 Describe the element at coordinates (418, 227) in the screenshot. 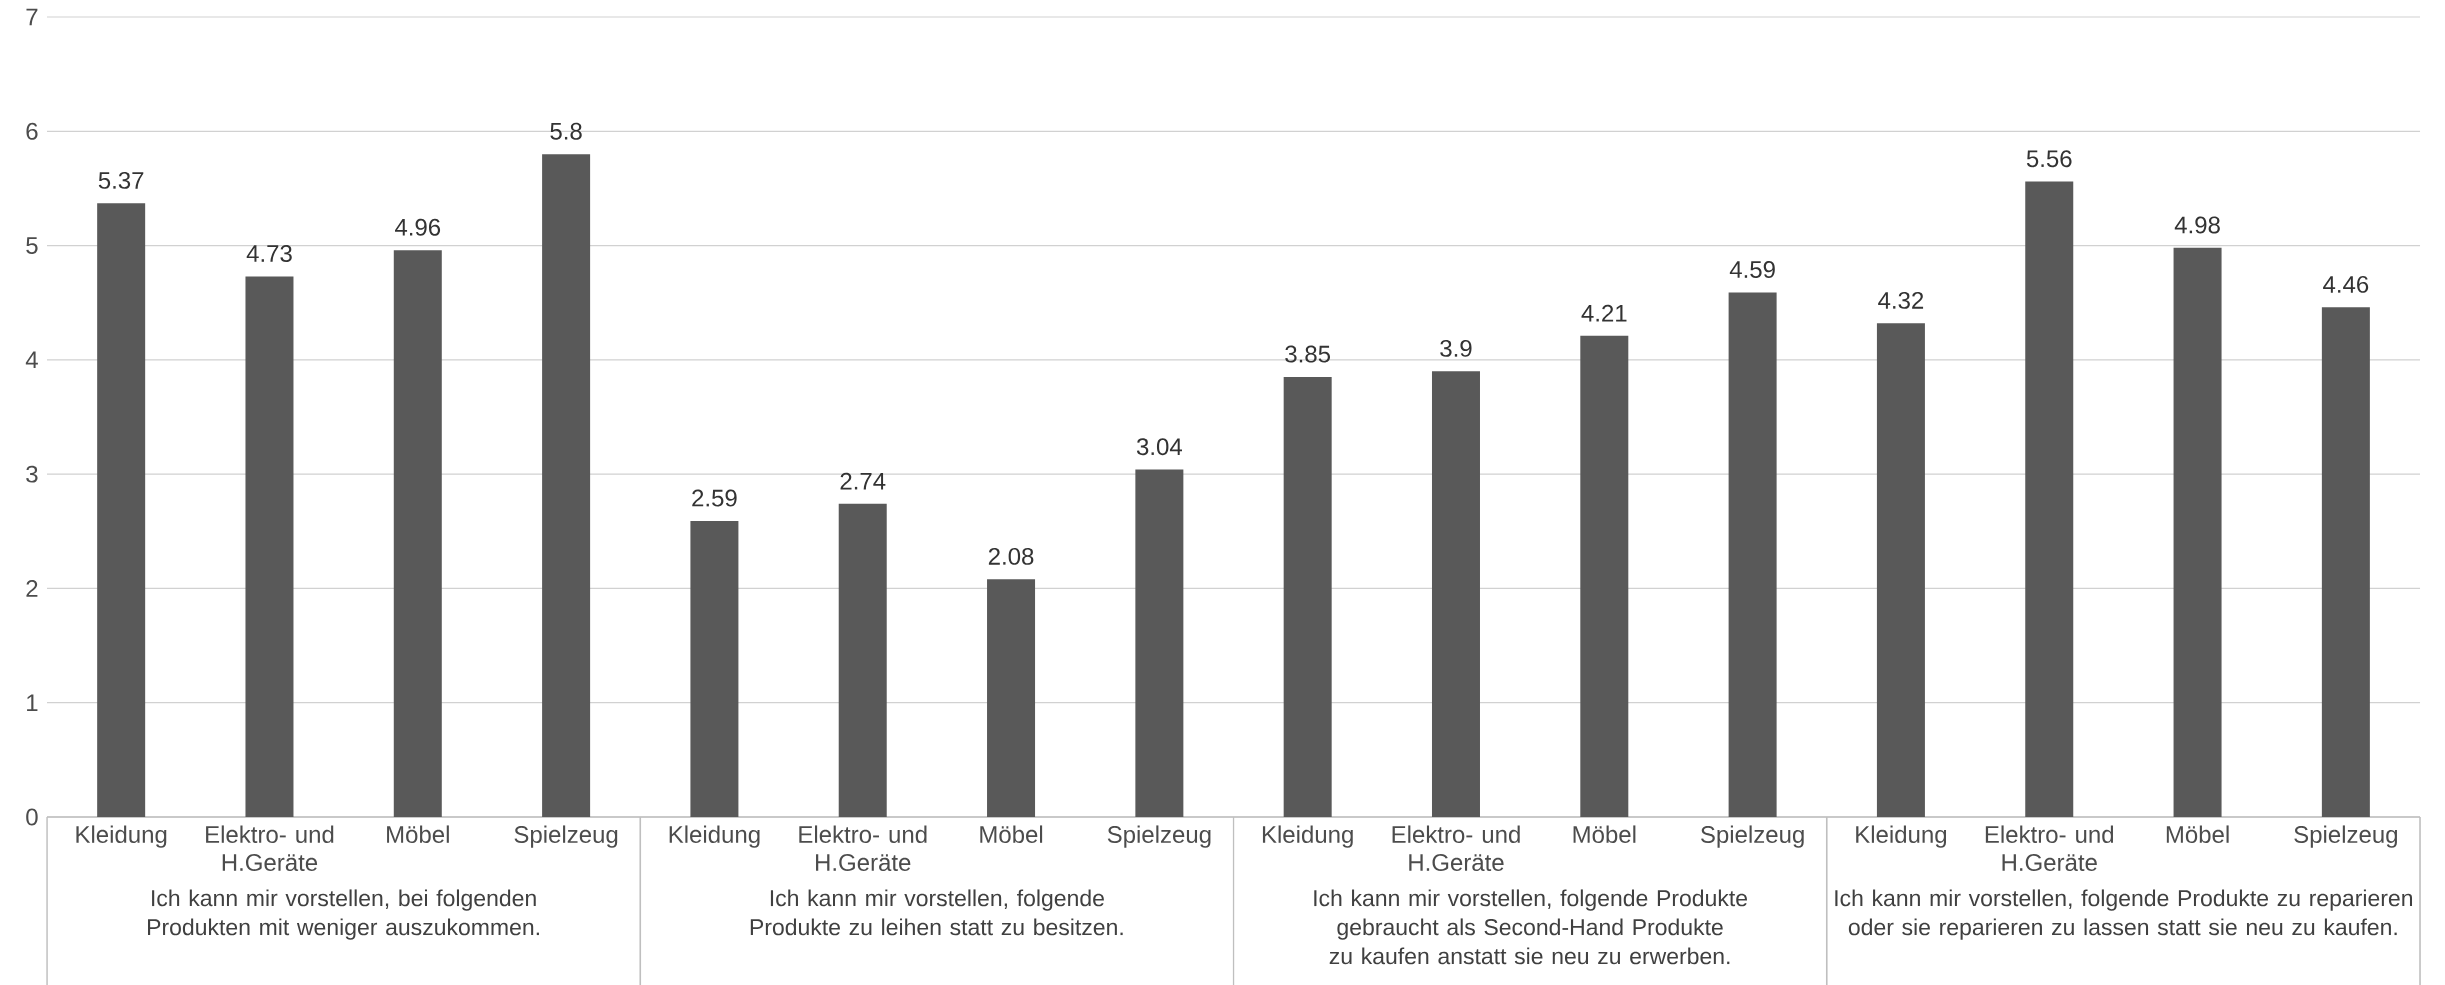

I see `data-label: 4.96` at that location.